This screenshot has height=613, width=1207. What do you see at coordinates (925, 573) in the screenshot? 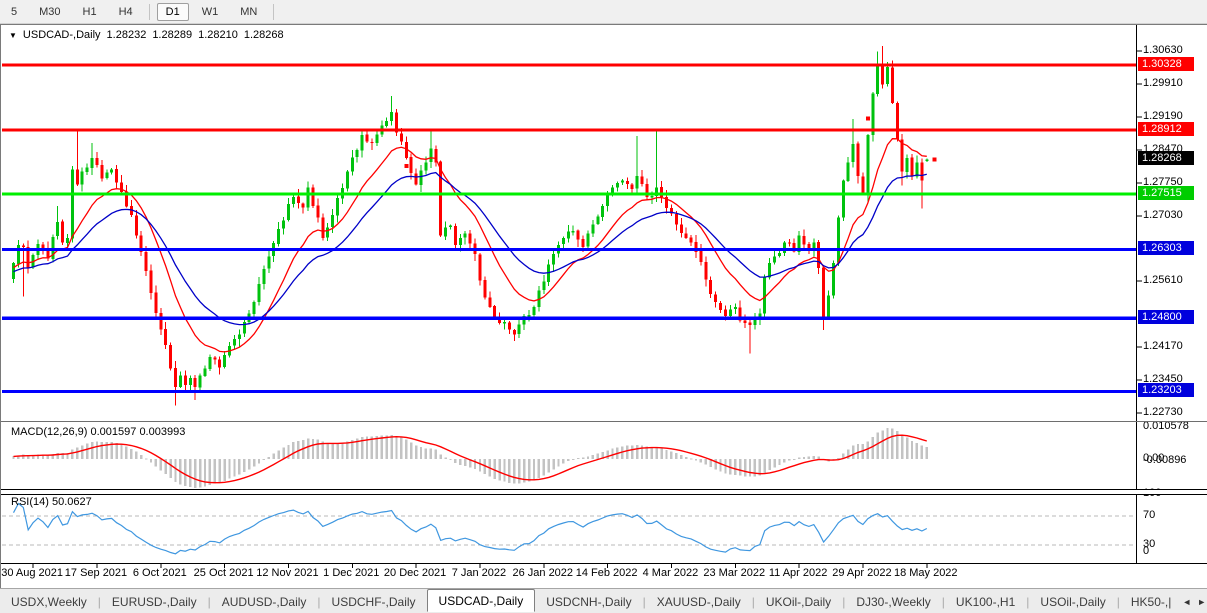
I see `date-tick-label: 18 May 2022` at bounding box center [925, 573].